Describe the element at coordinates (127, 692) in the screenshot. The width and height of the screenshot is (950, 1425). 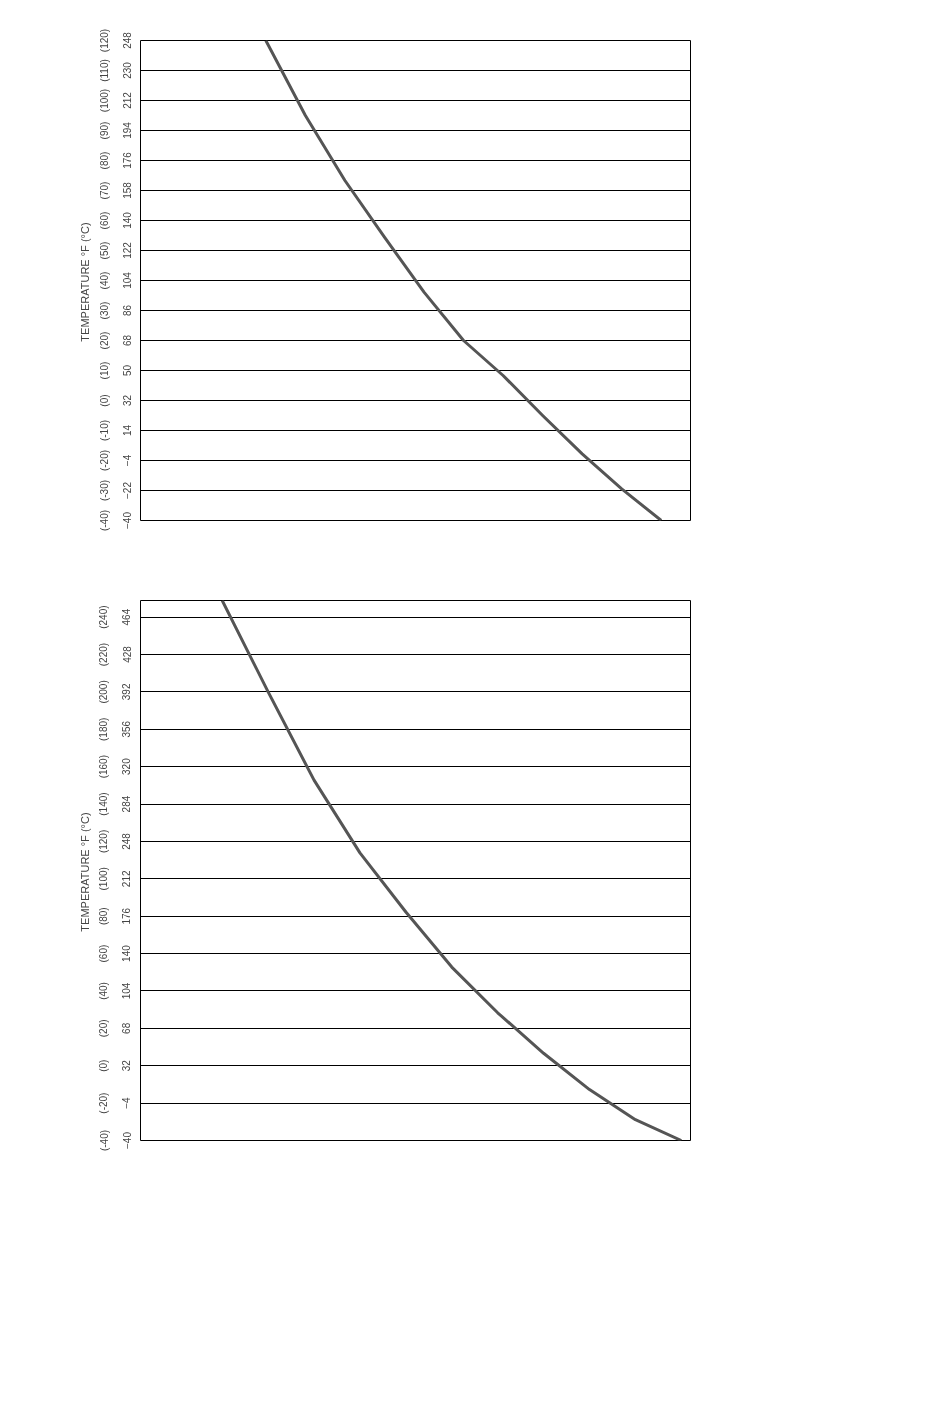
I see `y-tick-label: 392` at that location.